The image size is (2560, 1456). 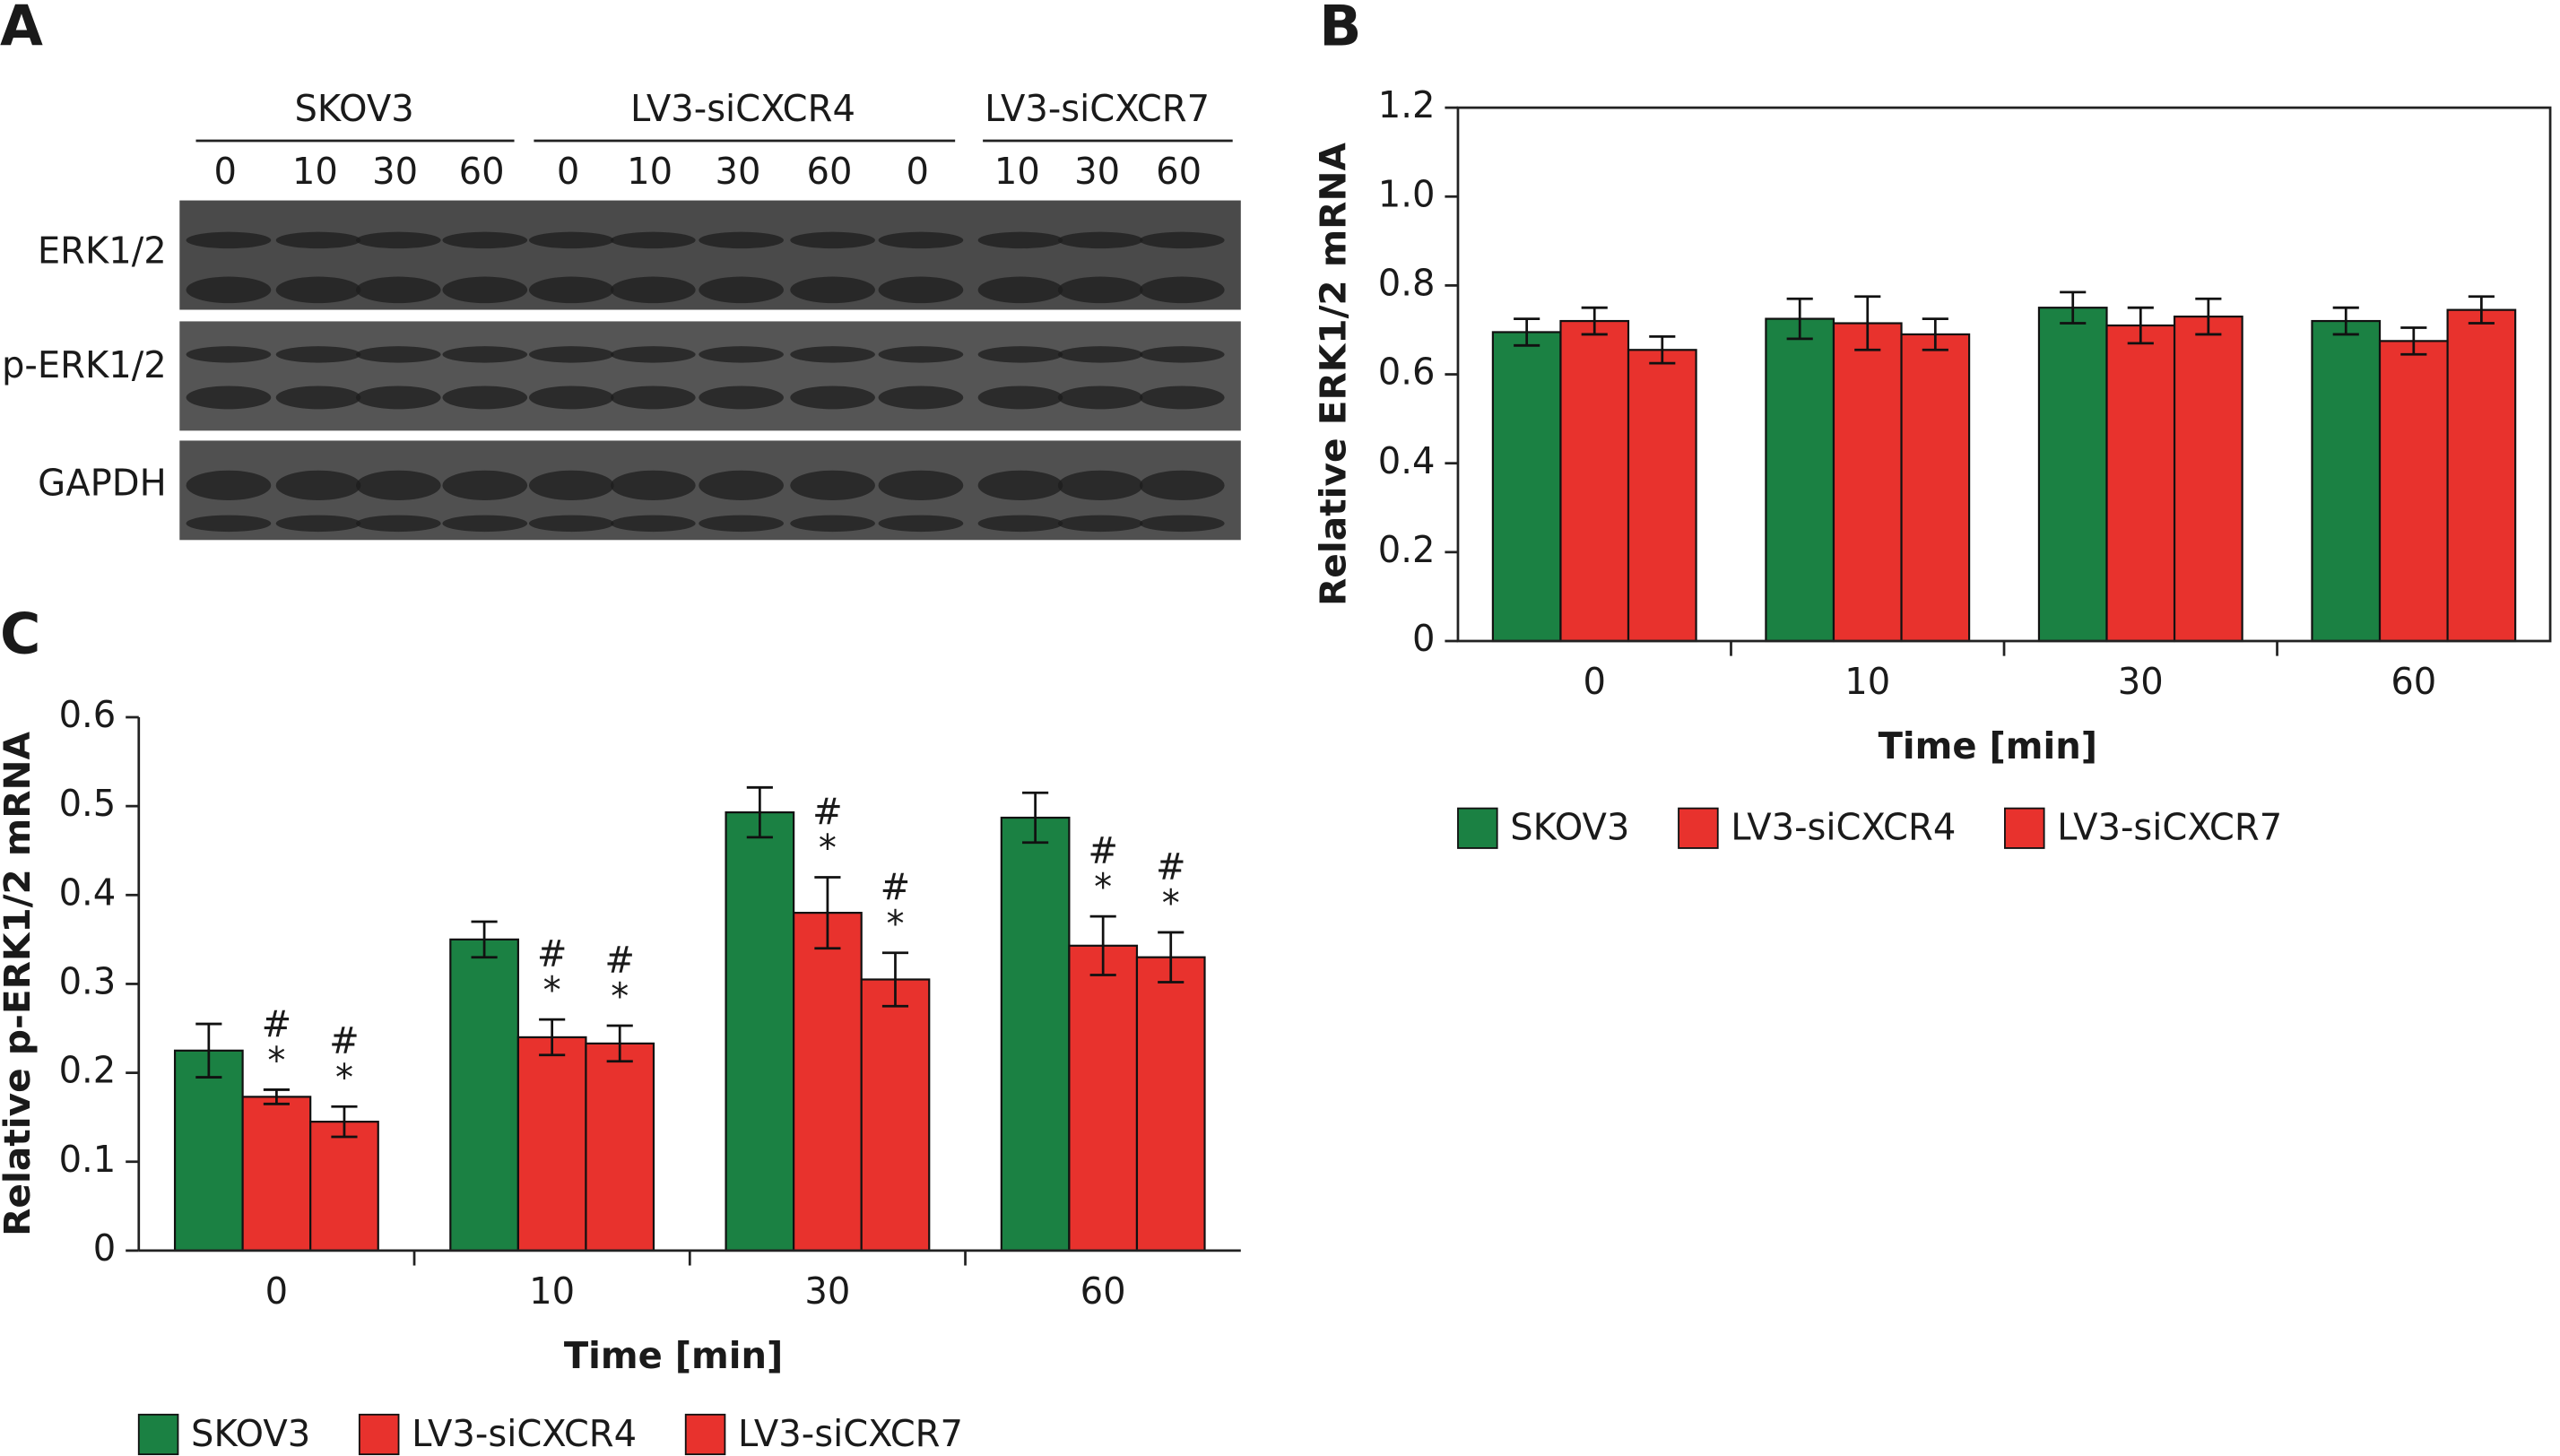 What do you see at coordinates (742, 109) in the screenshot?
I see `group-label: LV3-siCXCR4` at bounding box center [742, 109].